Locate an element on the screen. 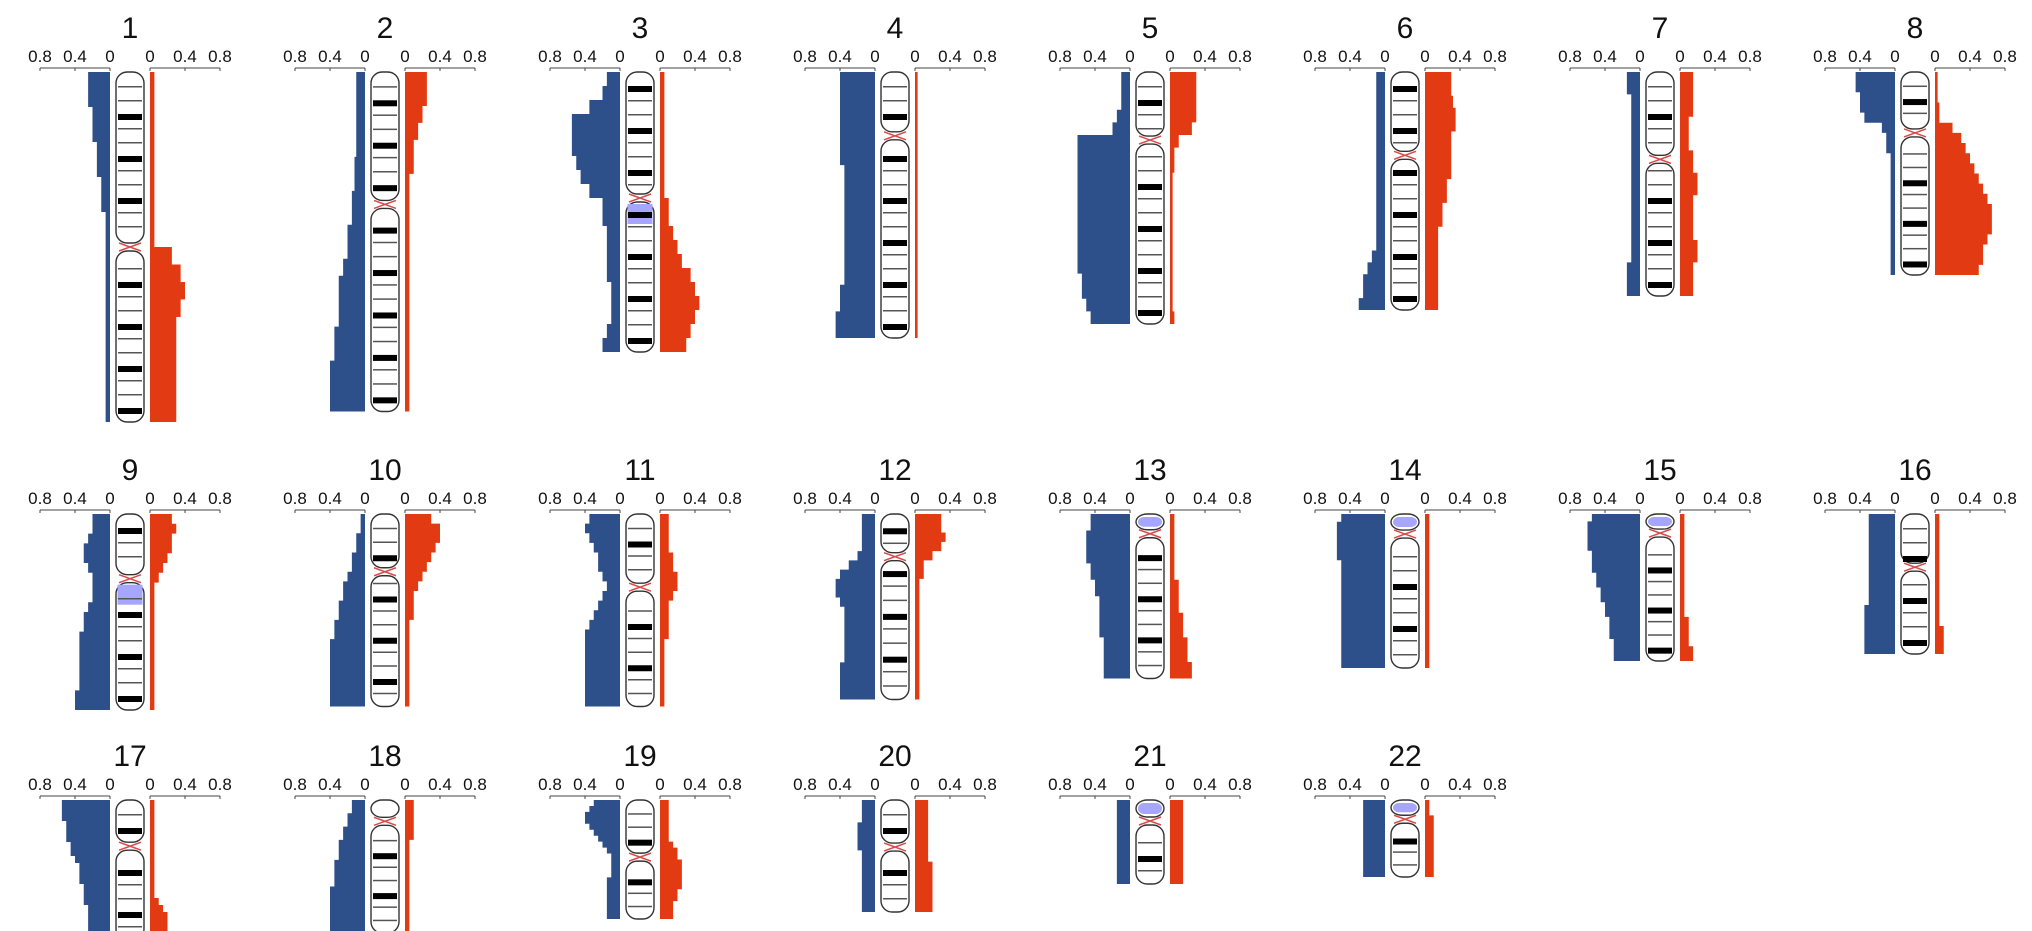  chromosome-title: 20 is located at coordinates (894, 756).